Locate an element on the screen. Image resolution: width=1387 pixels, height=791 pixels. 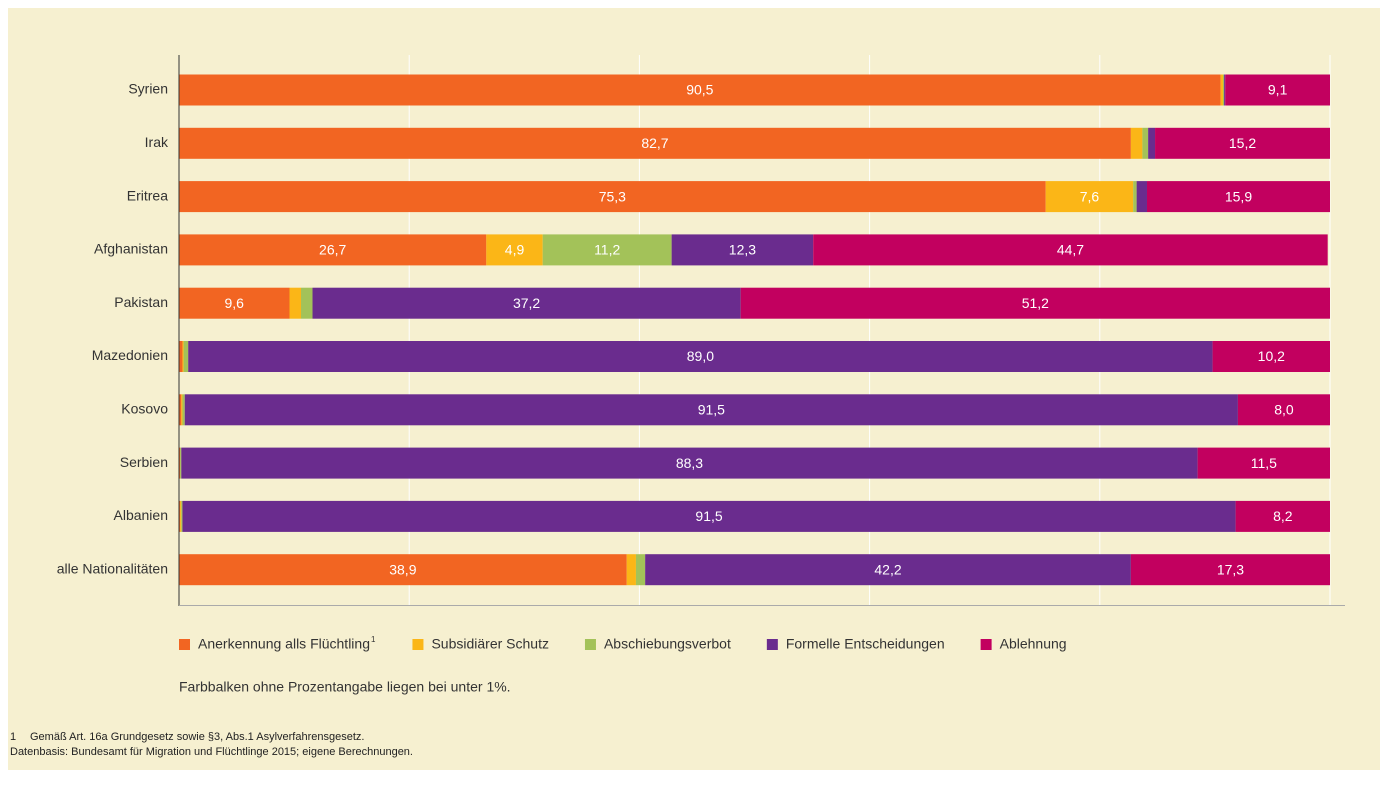
data-label: 26,7 is located at coordinates (332, 250).